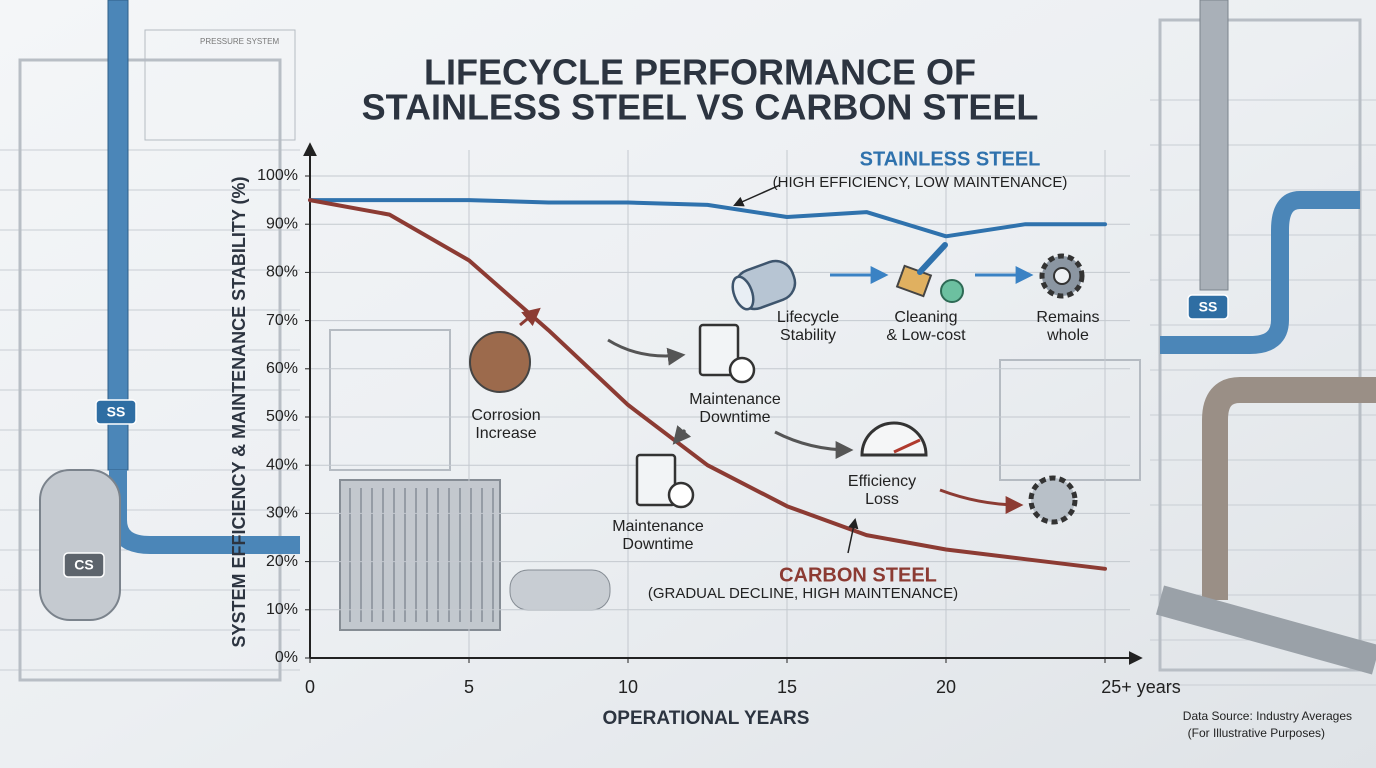  I want to click on corrosion-icon, so click(500, 362).